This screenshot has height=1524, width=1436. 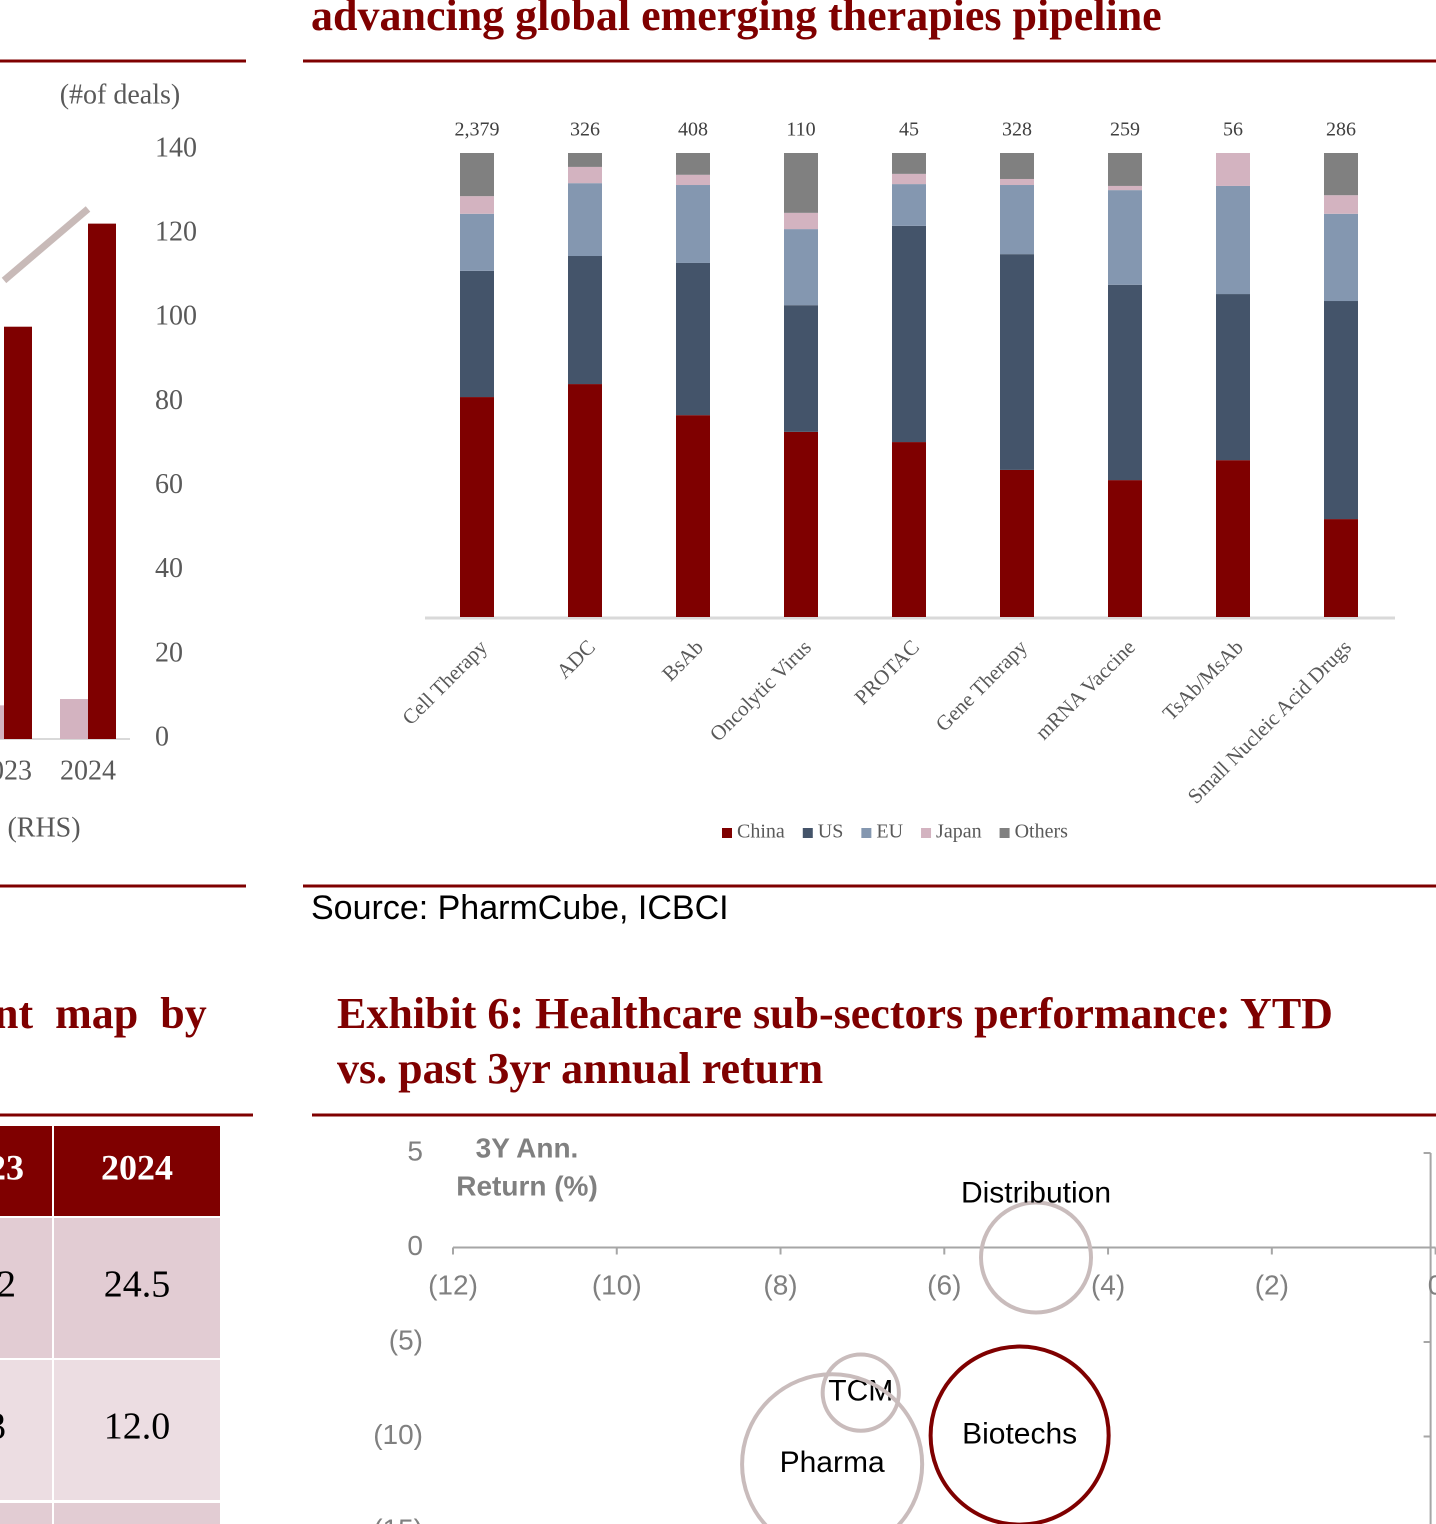 What do you see at coordinates (1042, 832) in the screenshot?
I see `legend-label: Others` at bounding box center [1042, 832].